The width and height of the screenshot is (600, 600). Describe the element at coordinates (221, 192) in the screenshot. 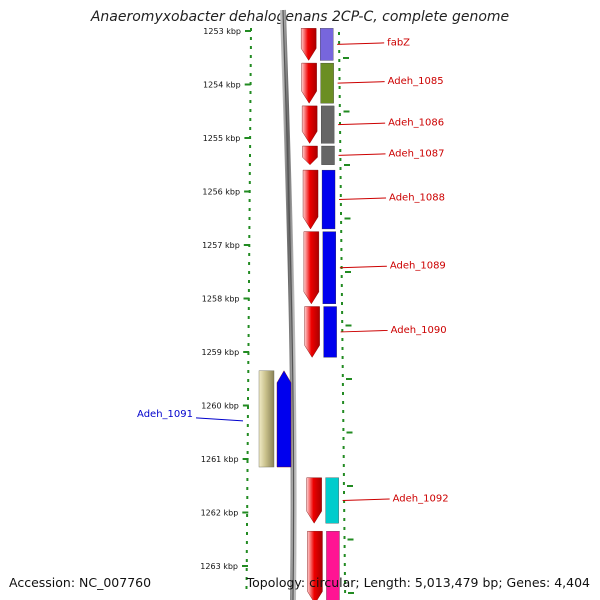

I see `kbp-tick-label: 1256 kbp` at that location.